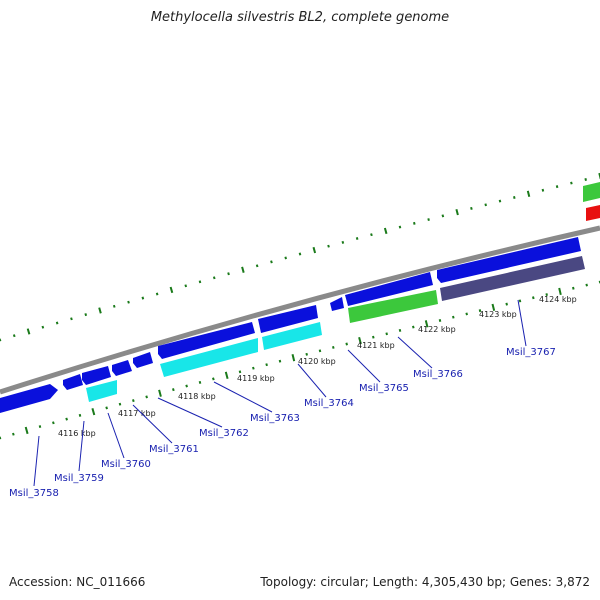 The height and width of the screenshot is (600, 600). I want to click on locus-label-msil-3758: Msil_3758, so click(34, 493).